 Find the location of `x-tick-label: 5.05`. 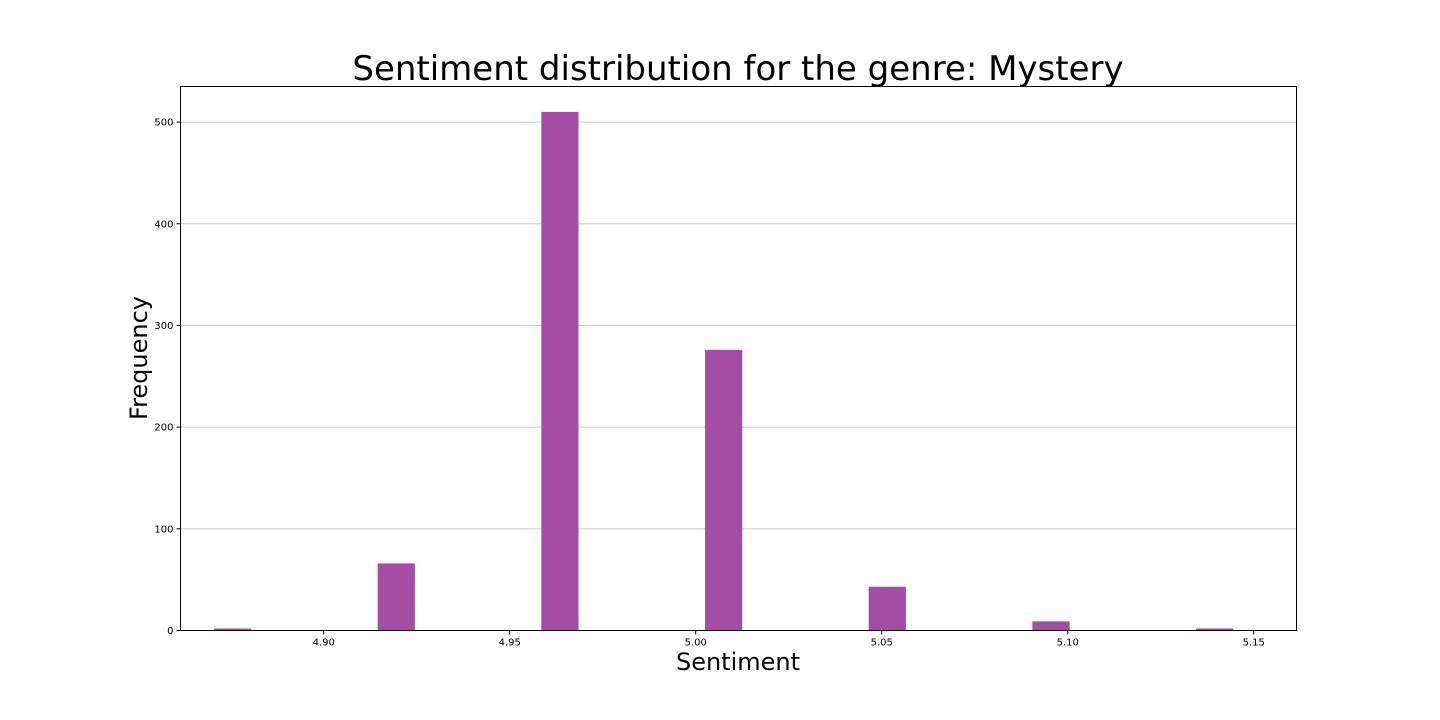

x-tick-label: 5.05 is located at coordinates (882, 643).